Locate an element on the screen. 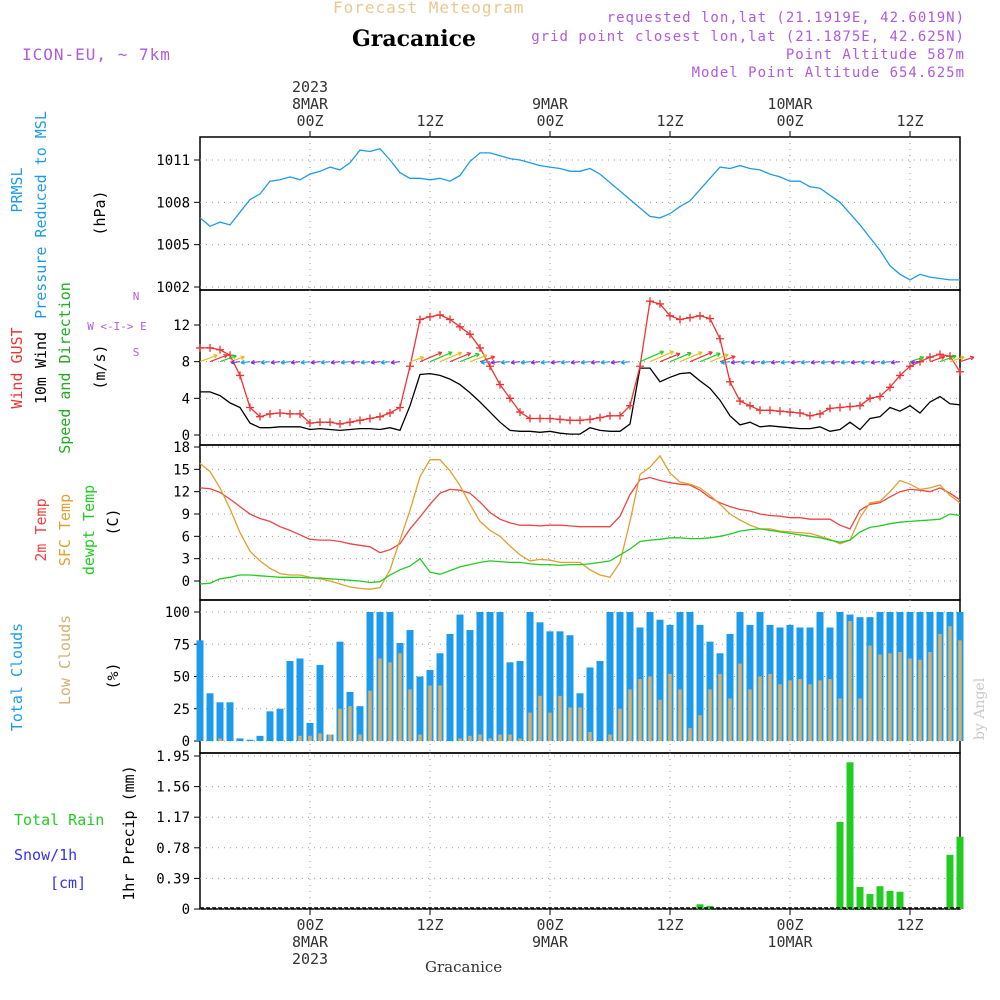  time-label-top: 2023 is located at coordinates (310, 87).